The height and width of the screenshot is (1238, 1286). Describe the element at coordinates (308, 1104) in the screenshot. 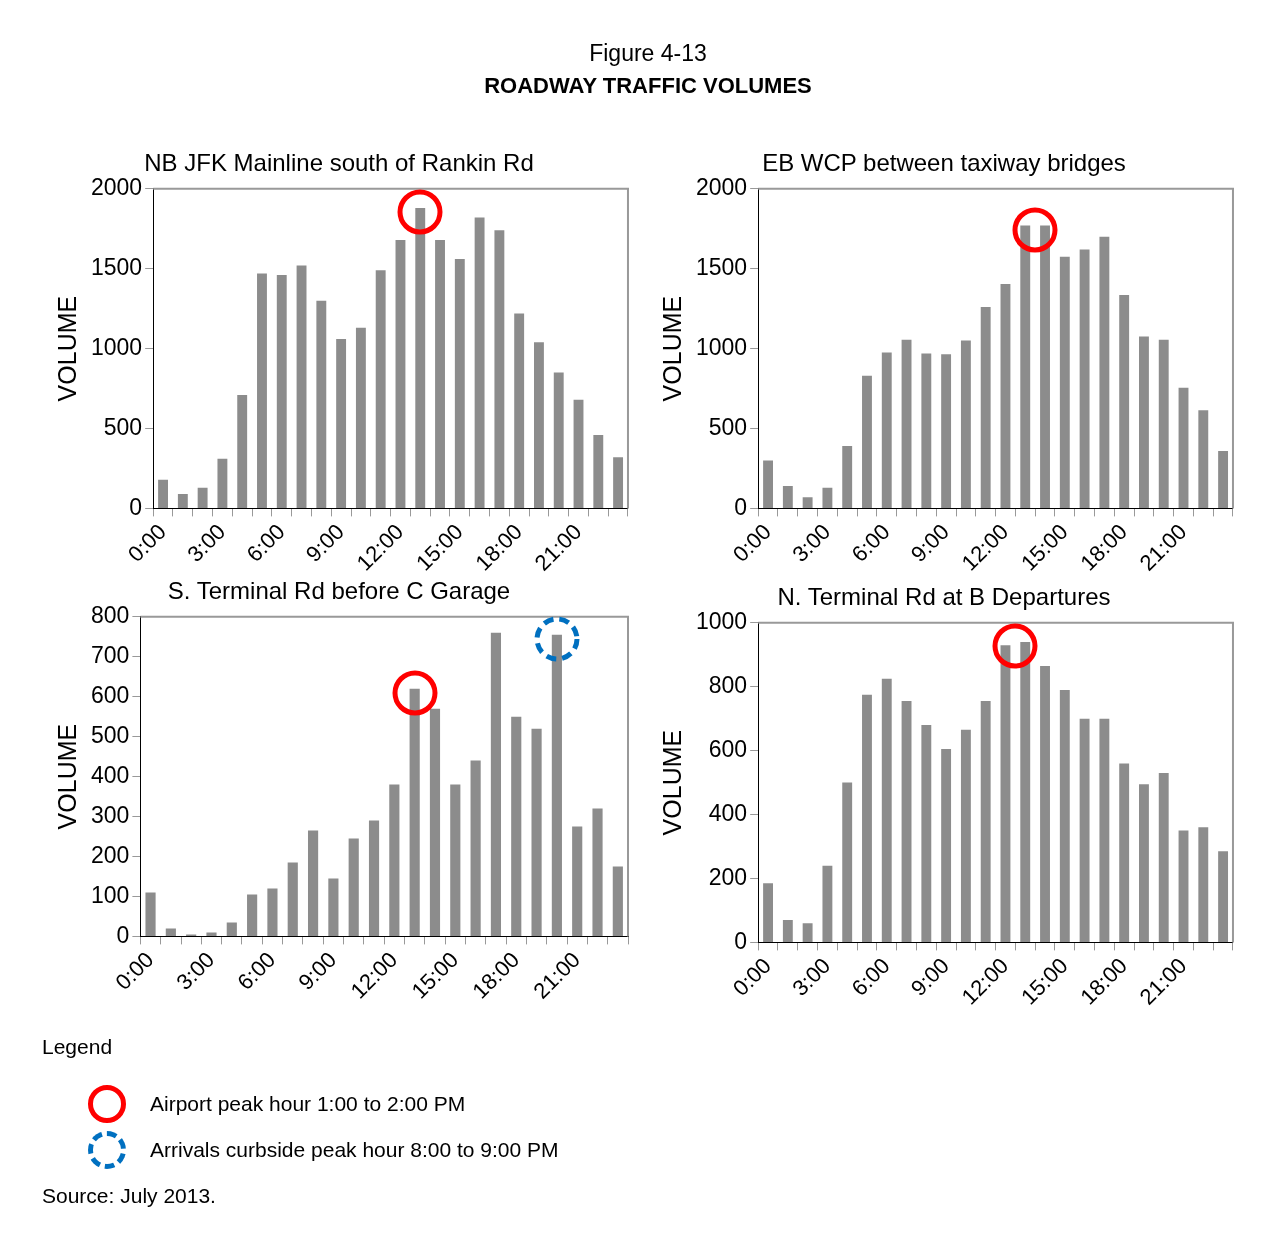

I see `text: Airport peak hour 1:00 to 2:00 PM` at that location.